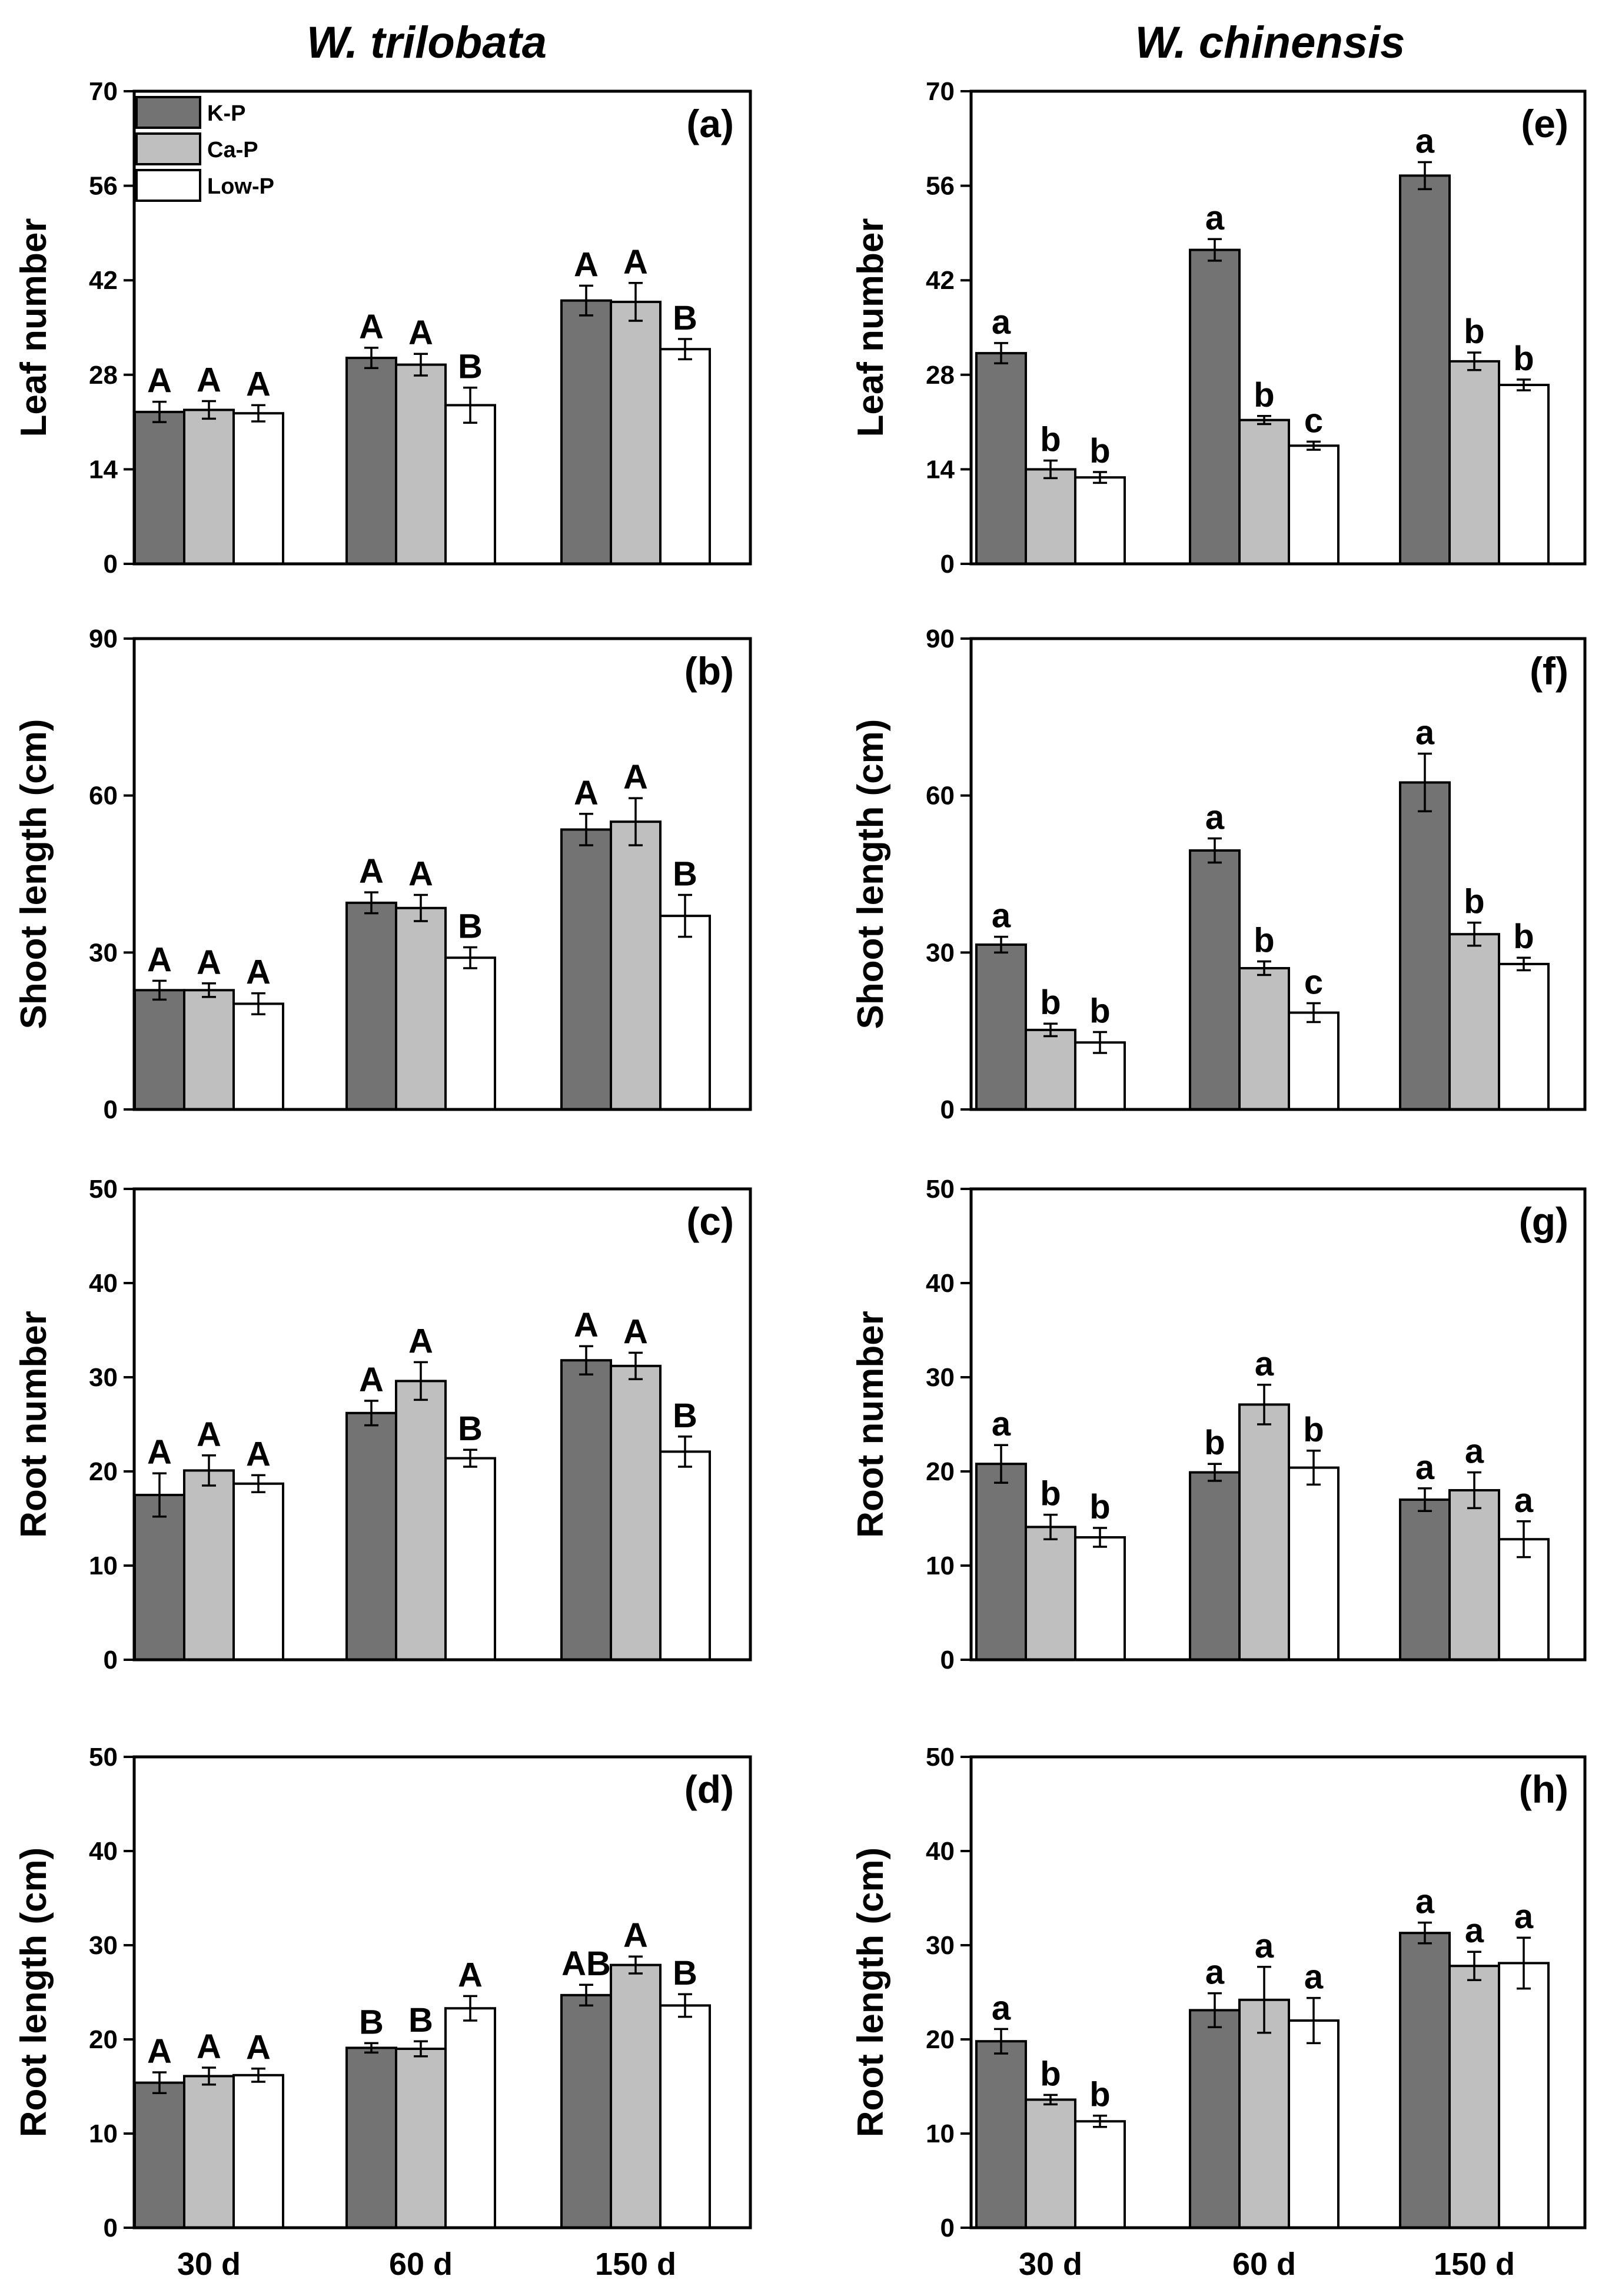 Image resolution: width=1612 pixels, height=2296 pixels. What do you see at coordinates (204, 149) in the screenshot?
I see `legend: K-P Ca-P Low-P` at bounding box center [204, 149].